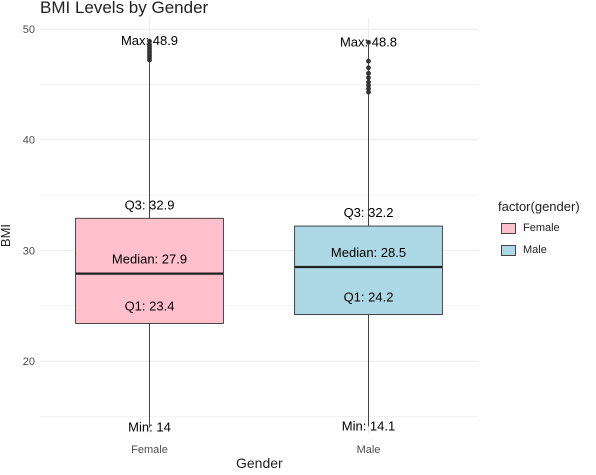 The image size is (596, 475). I want to click on legend-label-female: Female, so click(541, 228).